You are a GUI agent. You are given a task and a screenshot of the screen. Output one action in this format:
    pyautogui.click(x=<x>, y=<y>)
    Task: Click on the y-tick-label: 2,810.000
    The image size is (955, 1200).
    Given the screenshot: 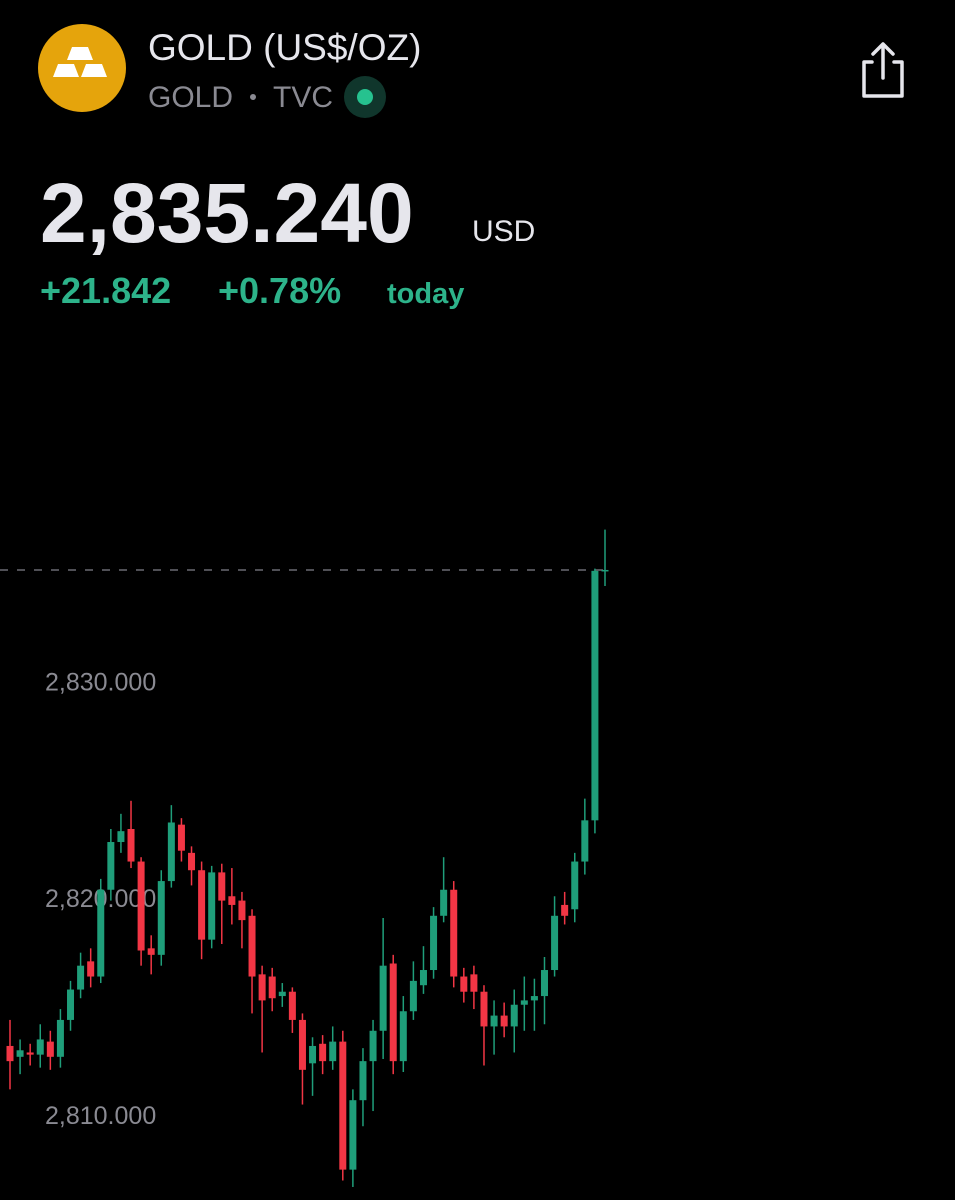 What is the action you would take?
    pyautogui.click(x=100, y=1116)
    